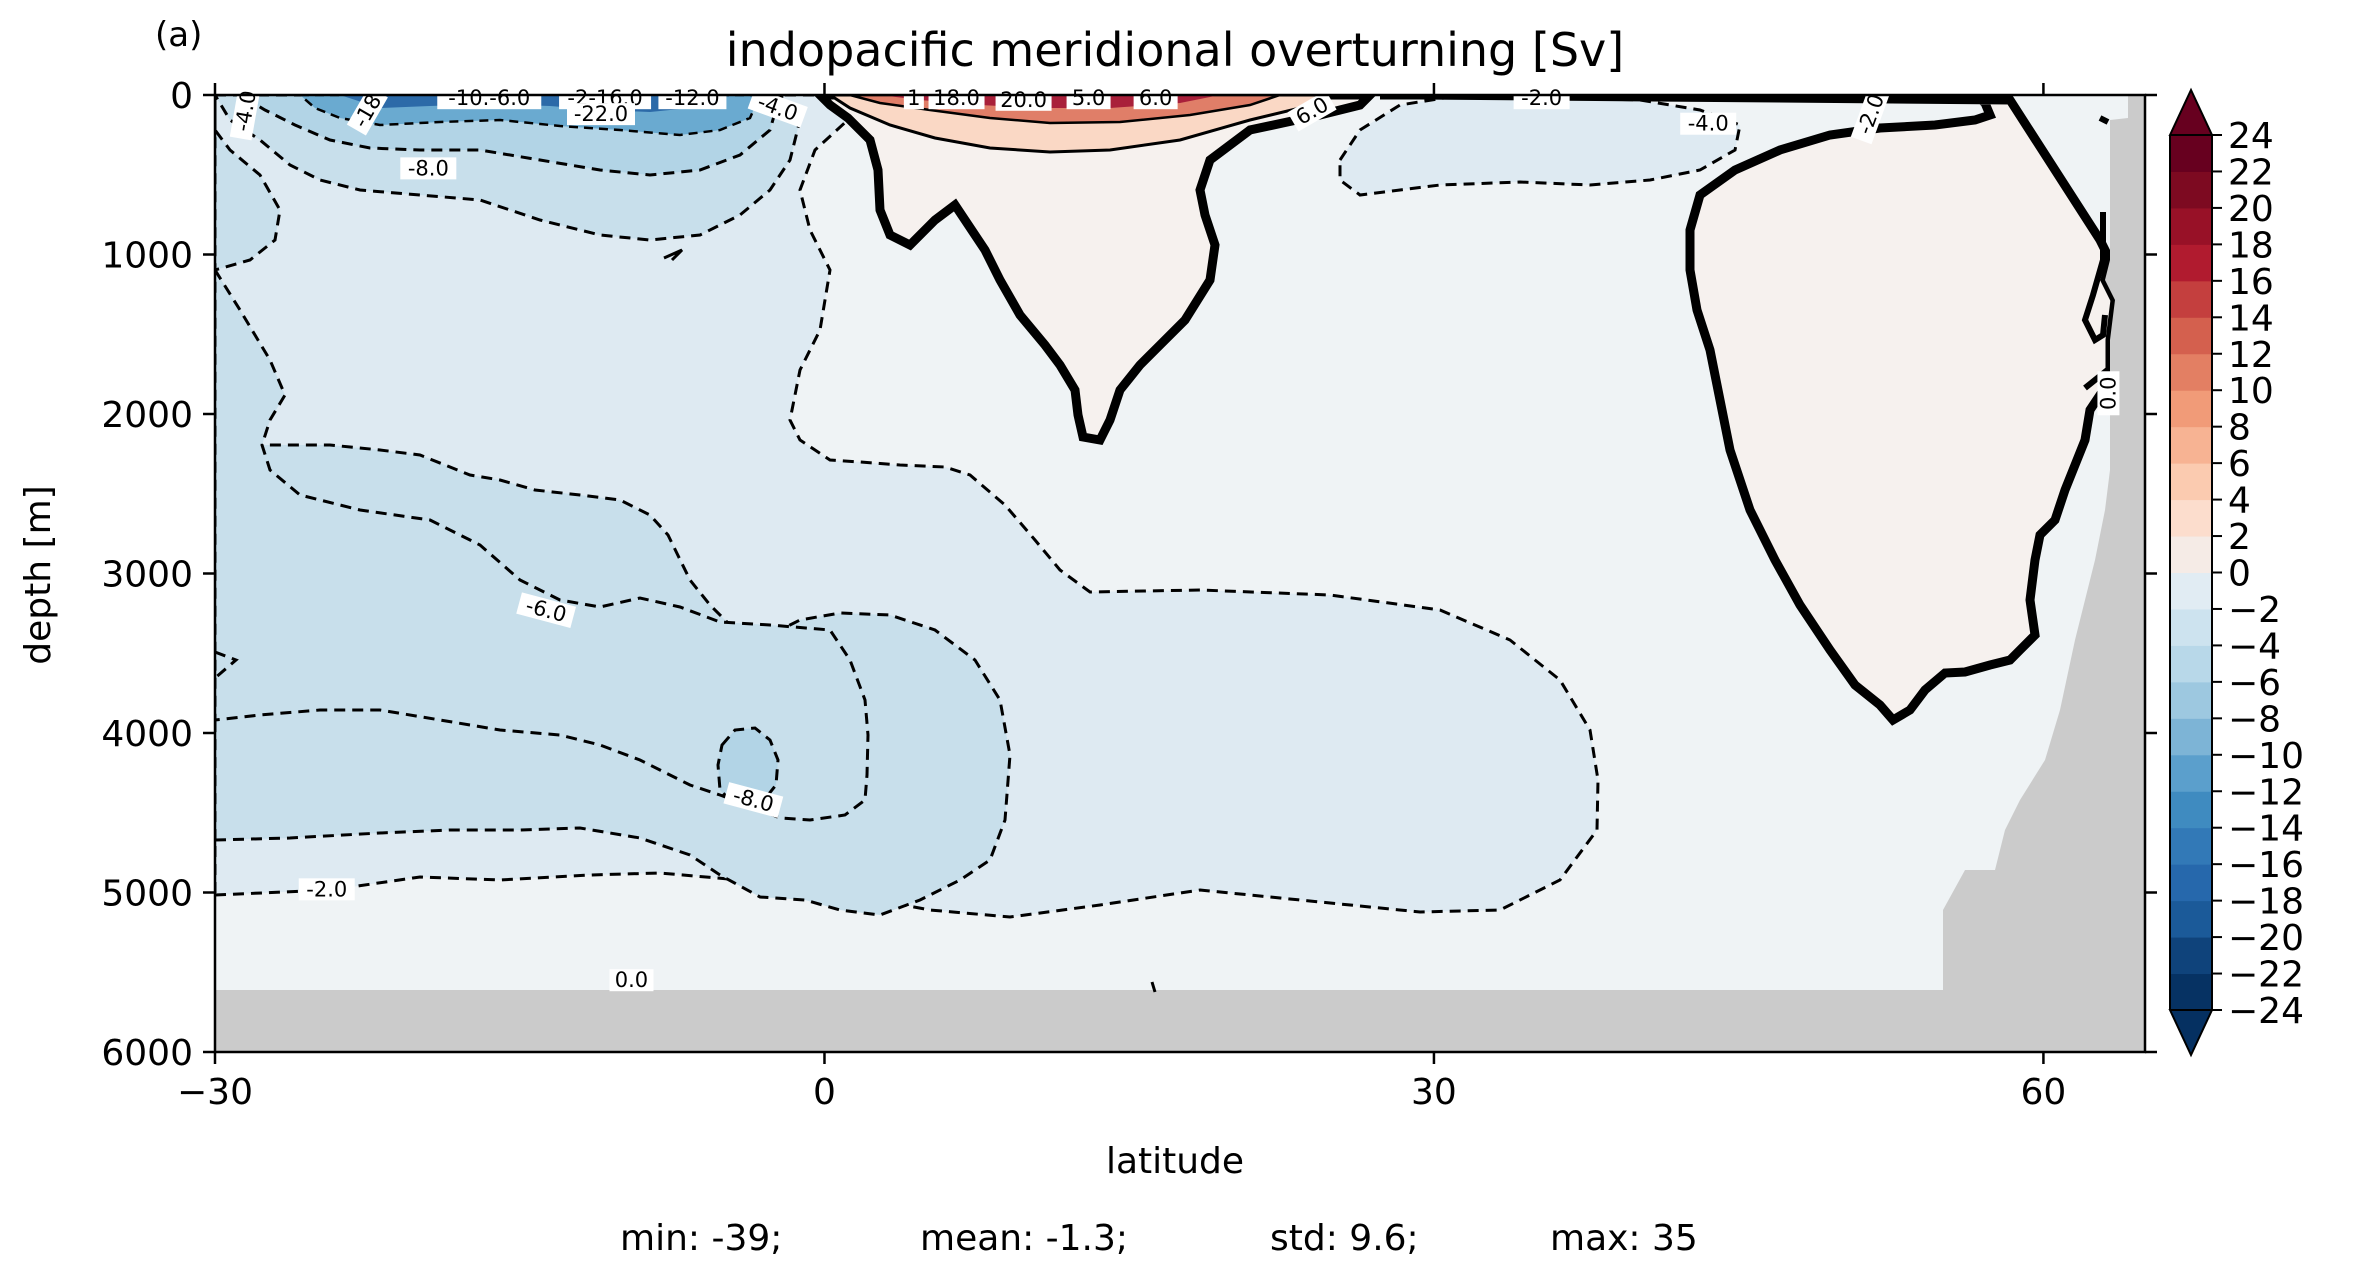 The height and width of the screenshot is (1267, 2362). What do you see at coordinates (1540, 146) in the screenshot?
I see `fill-level-neg2-to-neg4-north` at bounding box center [1540, 146].